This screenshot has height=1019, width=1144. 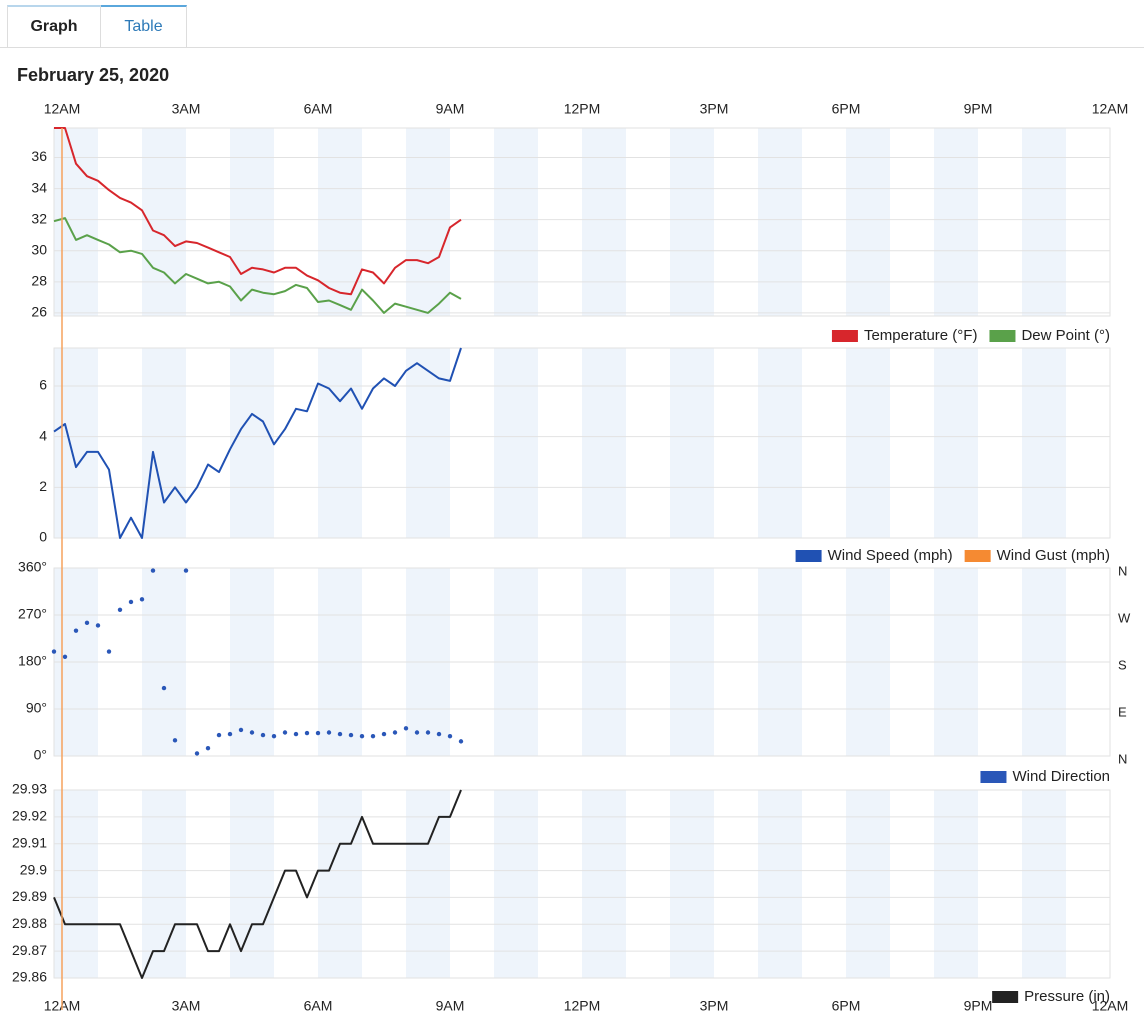 What do you see at coordinates (1053, 555) in the screenshot?
I see `legend-label: Wind Gust (mph)` at bounding box center [1053, 555].